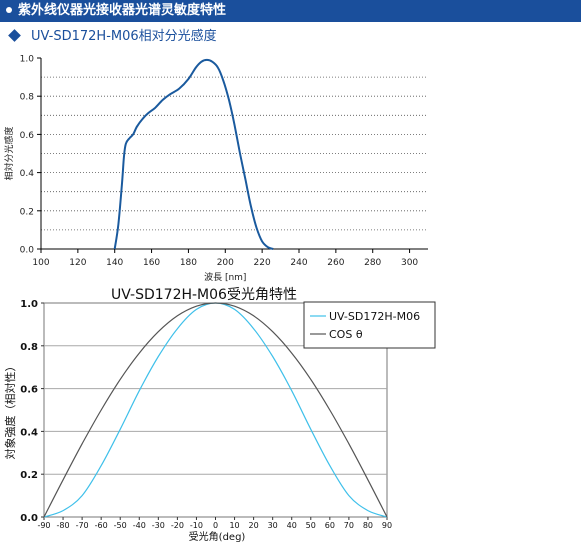 Image resolution: width=581 pixels, height=547 pixels. I want to click on x-tick-label: -40, so click(139, 525).